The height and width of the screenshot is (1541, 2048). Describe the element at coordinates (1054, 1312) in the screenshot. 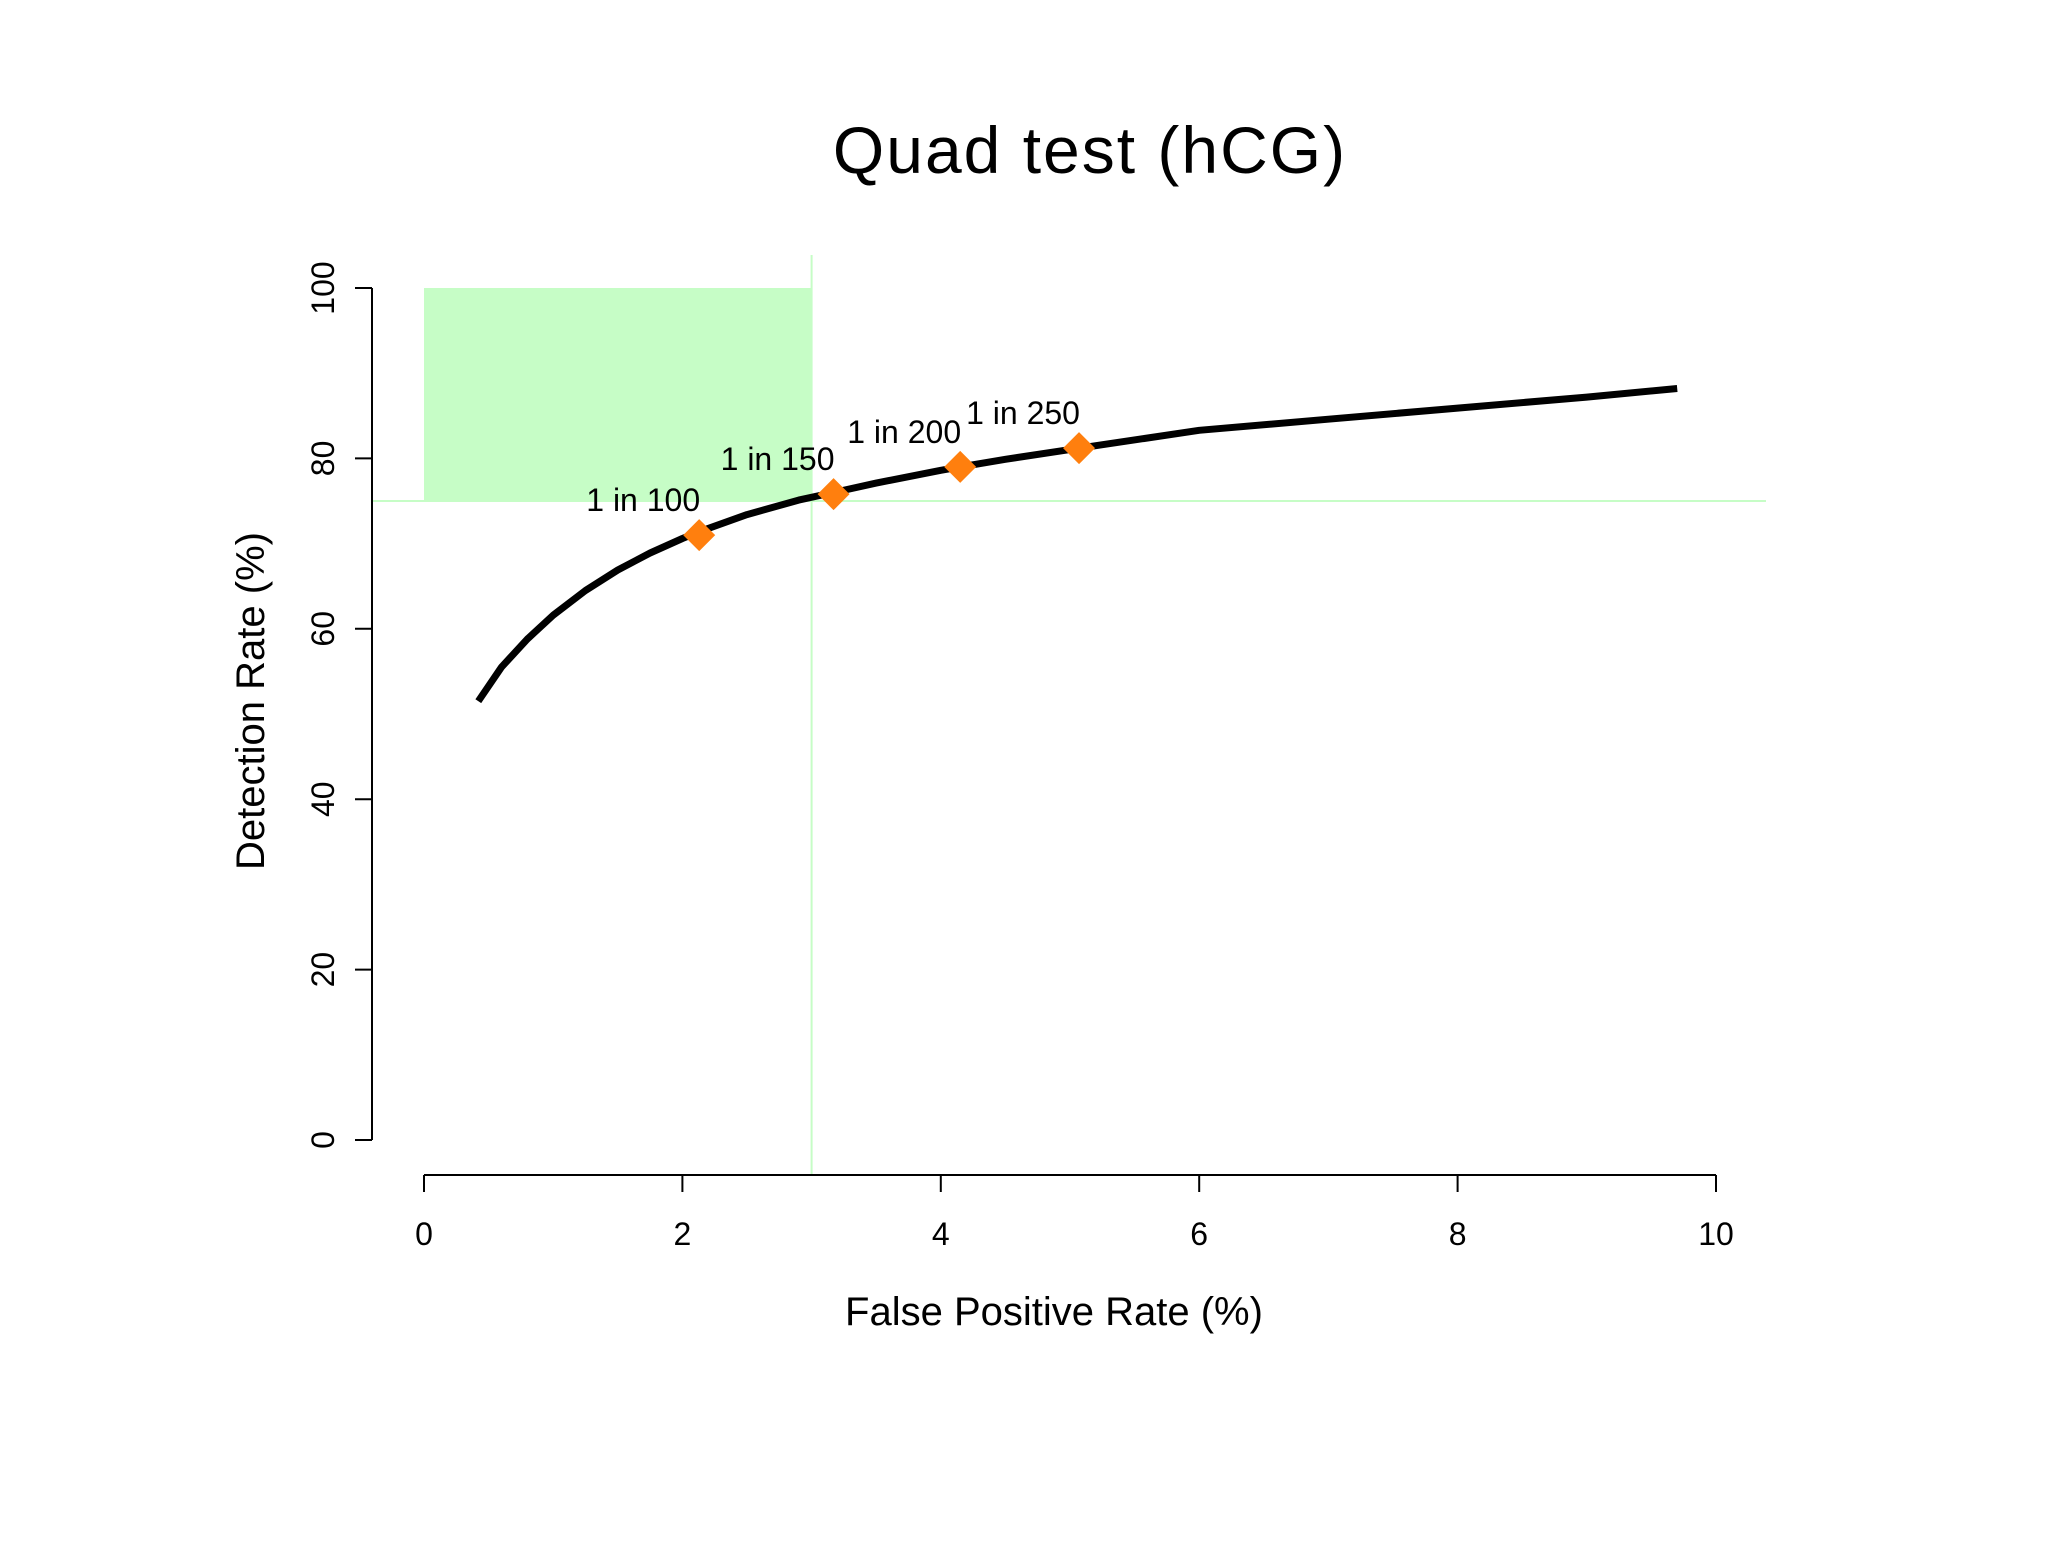

I see `x-axis-label: False Positive Rate (%)` at that location.